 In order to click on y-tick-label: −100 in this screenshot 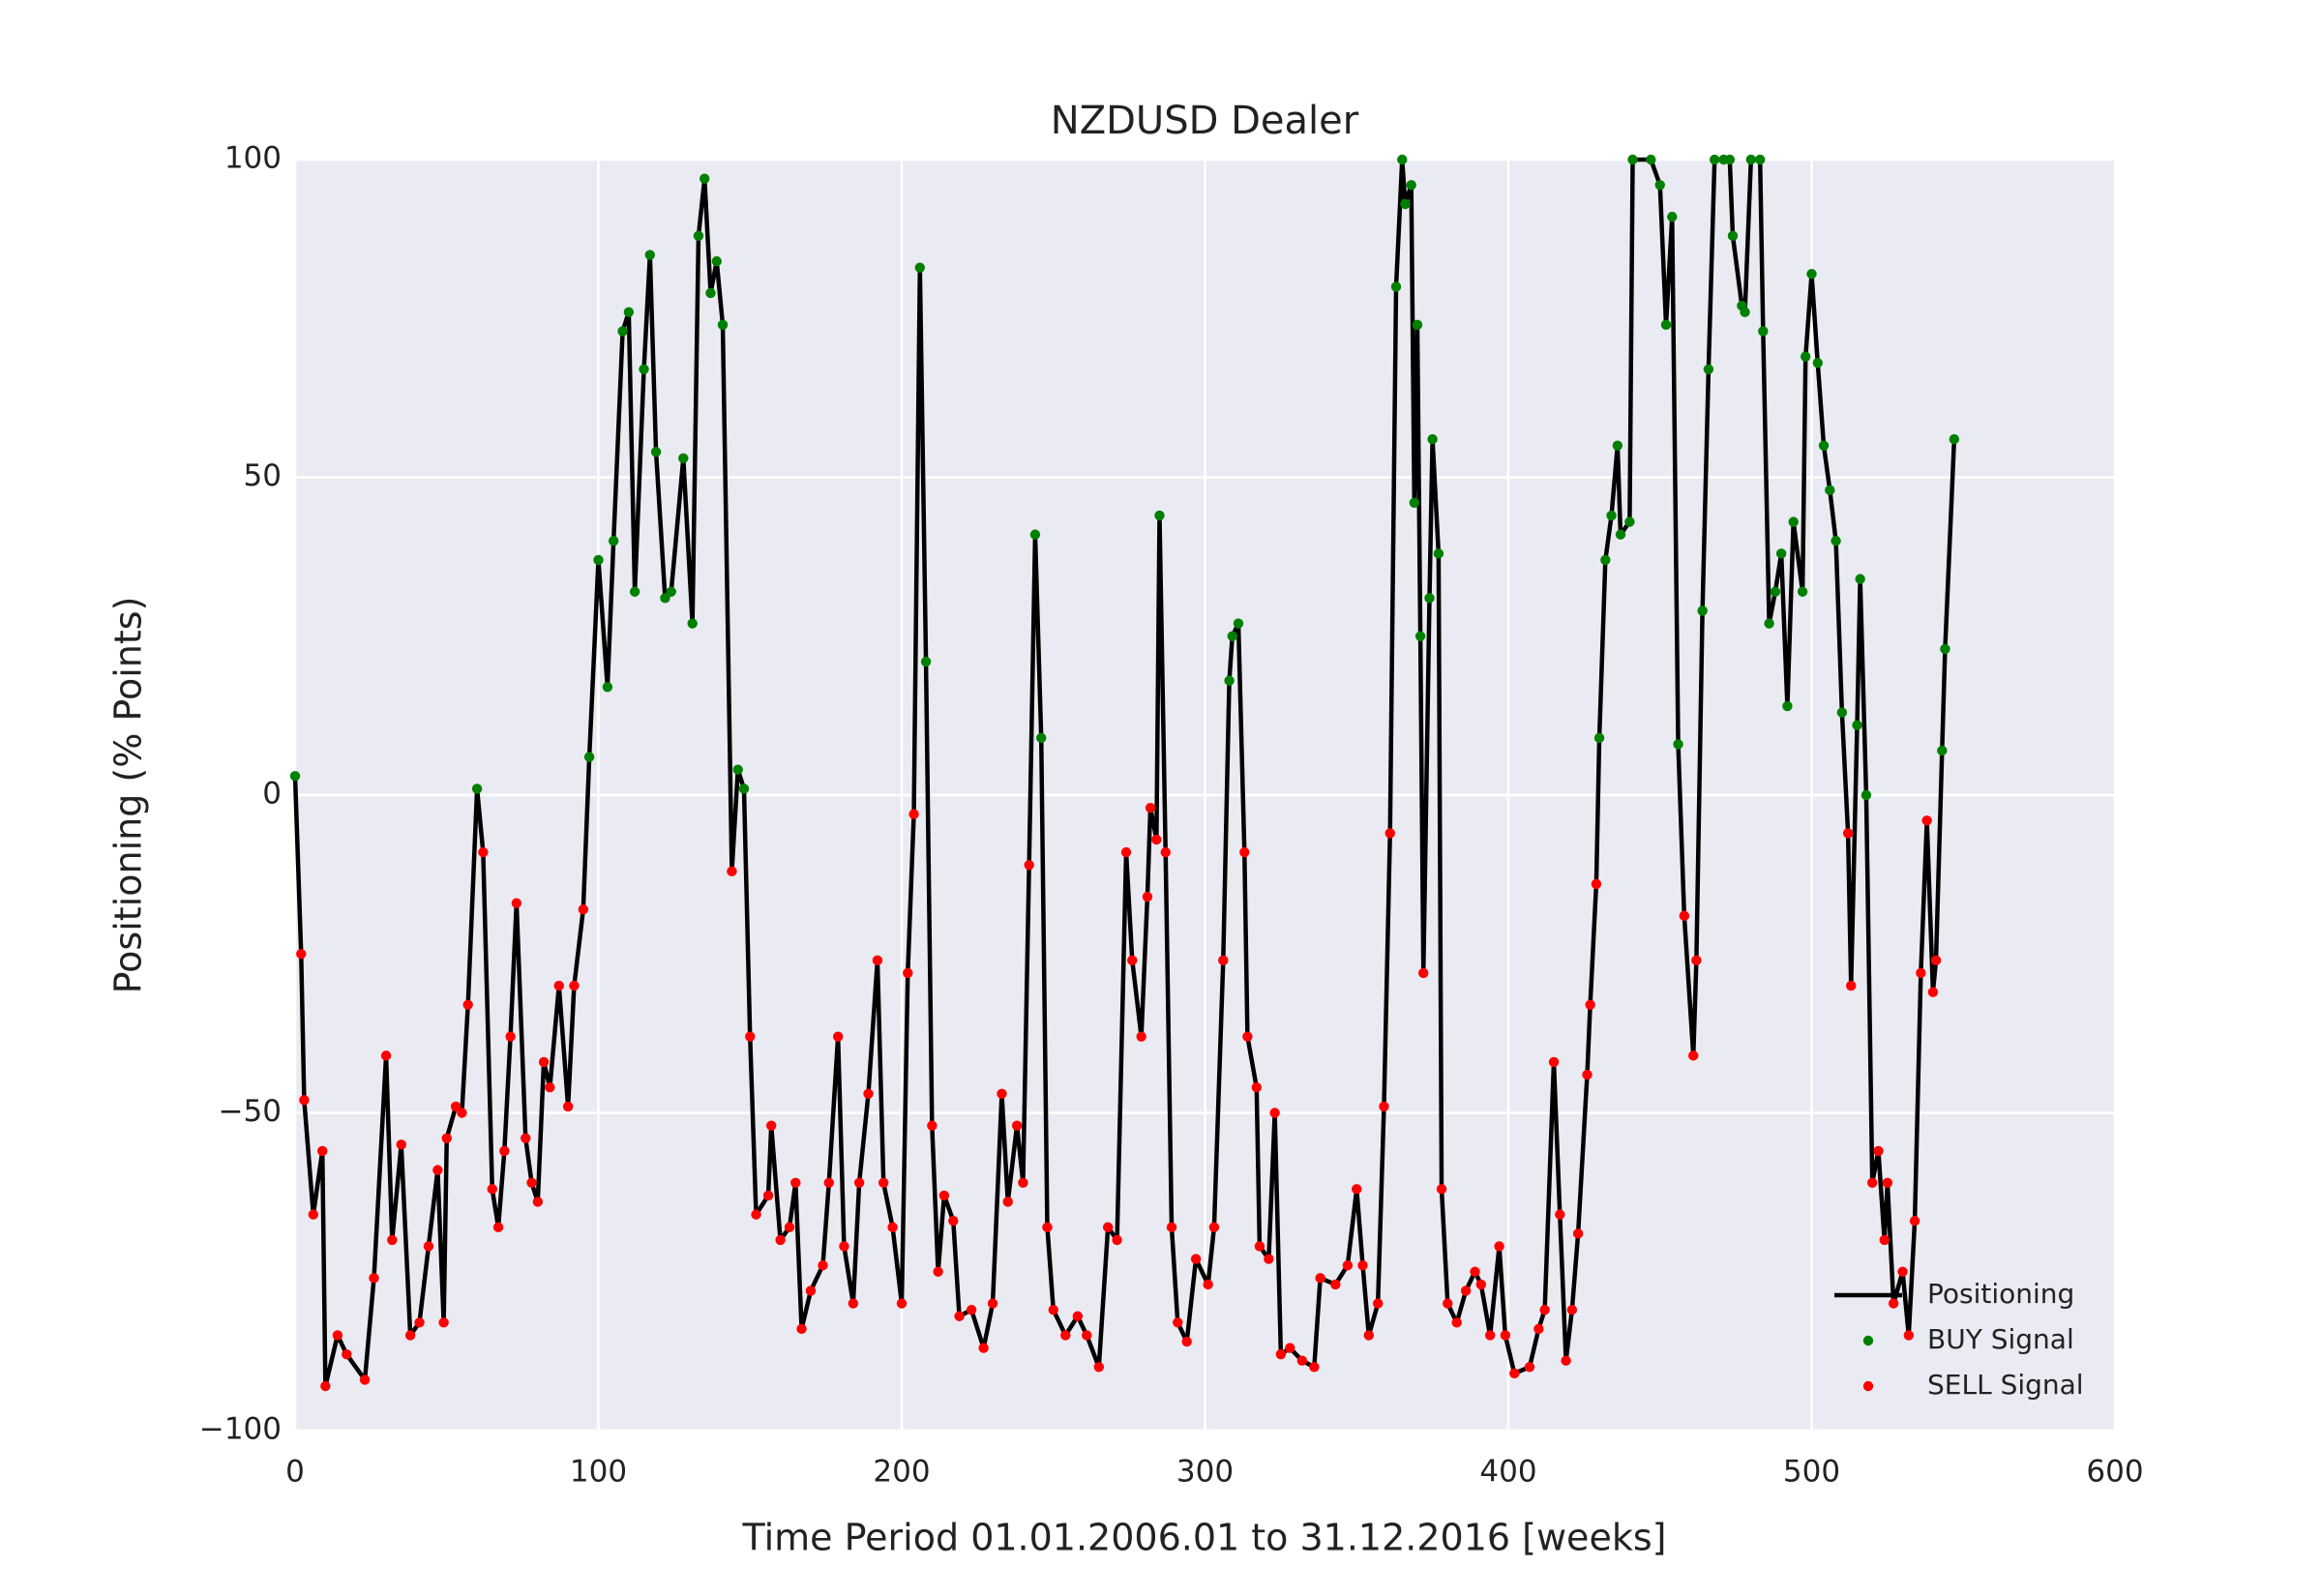, I will do `click(240, 1429)`.